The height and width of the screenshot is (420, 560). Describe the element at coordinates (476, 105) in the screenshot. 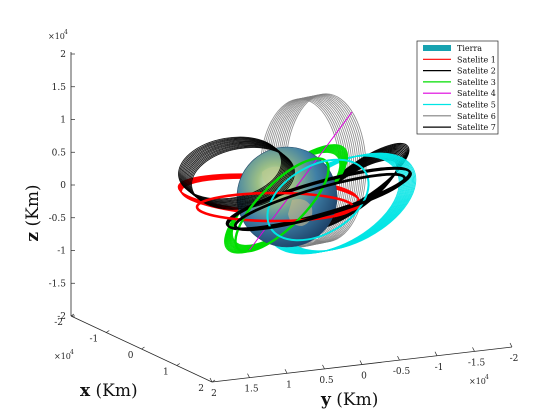

I see `legend-label: Satelite 5` at that location.